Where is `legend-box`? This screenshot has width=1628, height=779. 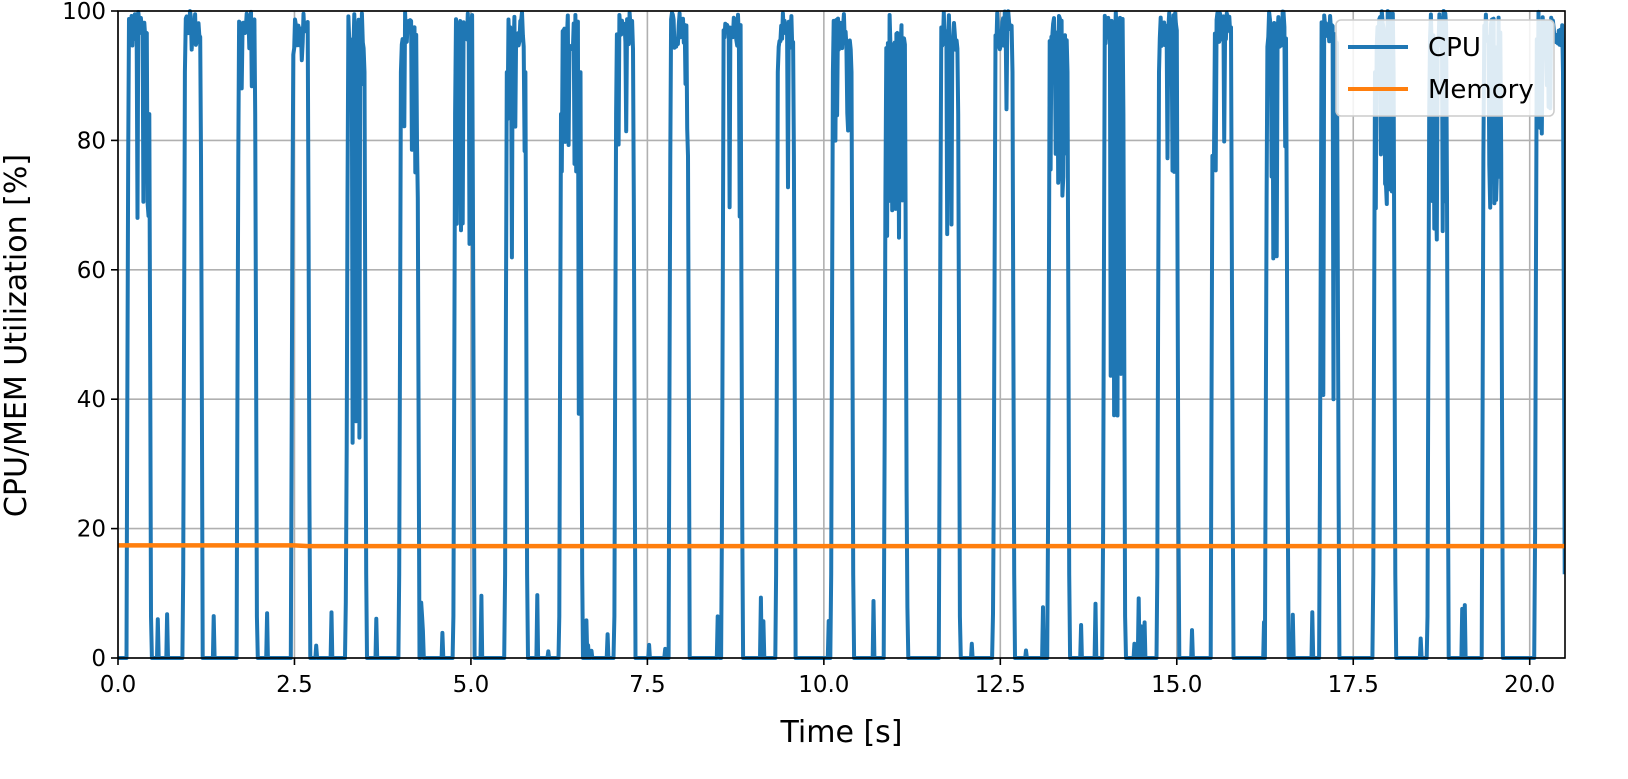
legend-box is located at coordinates (1445, 68).